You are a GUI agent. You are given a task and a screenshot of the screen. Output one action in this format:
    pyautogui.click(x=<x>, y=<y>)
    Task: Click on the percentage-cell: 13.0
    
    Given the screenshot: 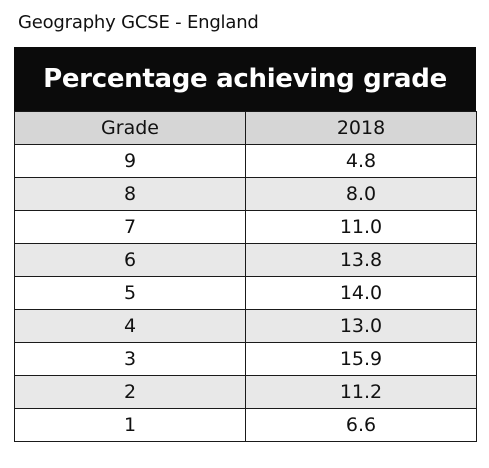 What is the action you would take?
    pyautogui.click(x=361, y=326)
    